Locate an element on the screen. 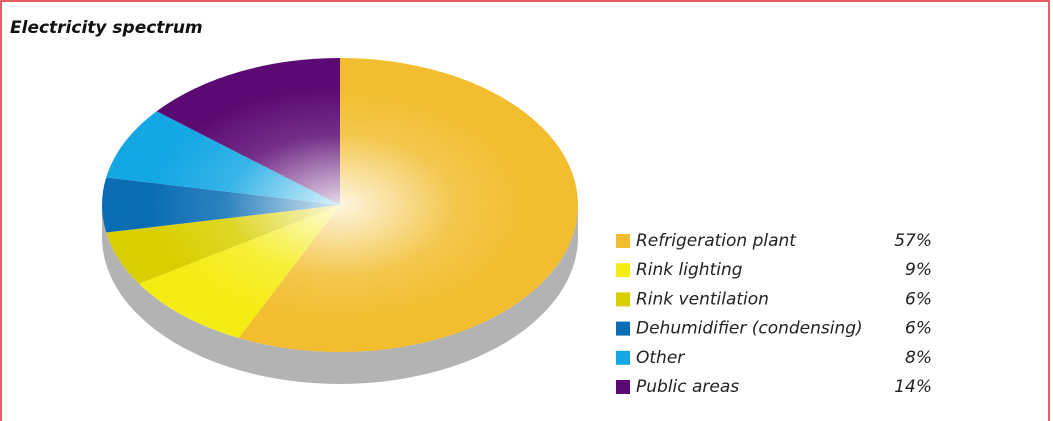 Image resolution: width=1053 pixels, height=421 pixels. legend-value: 14% is located at coordinates (913, 387).